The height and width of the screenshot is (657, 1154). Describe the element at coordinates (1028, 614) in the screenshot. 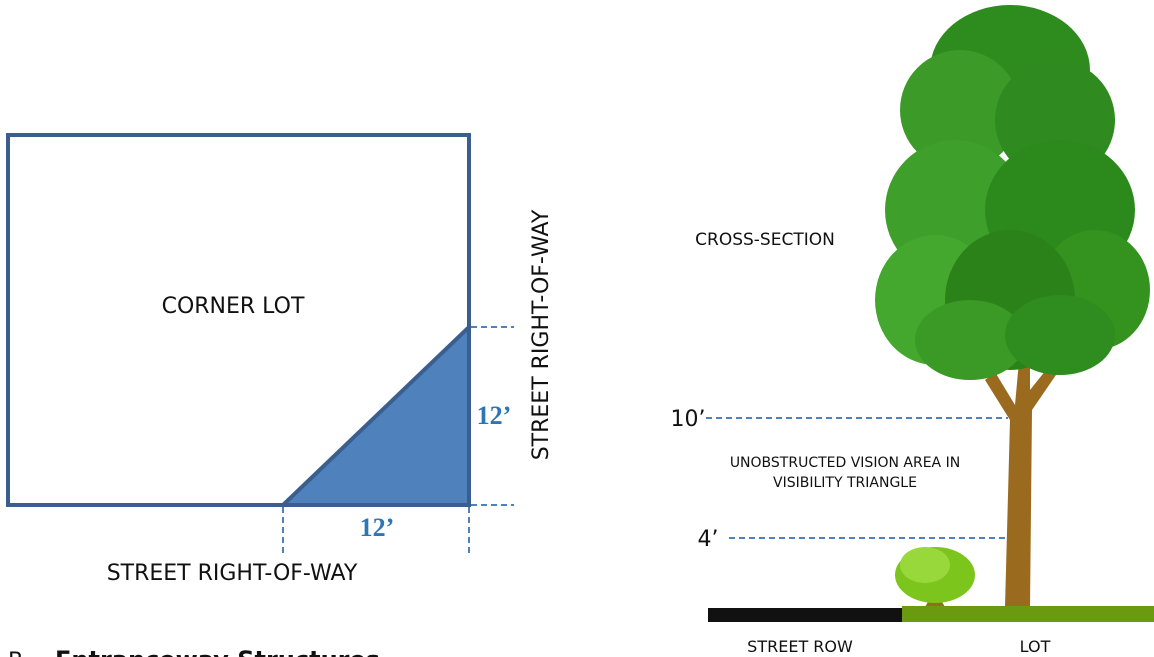

I see `lot-ground` at that location.